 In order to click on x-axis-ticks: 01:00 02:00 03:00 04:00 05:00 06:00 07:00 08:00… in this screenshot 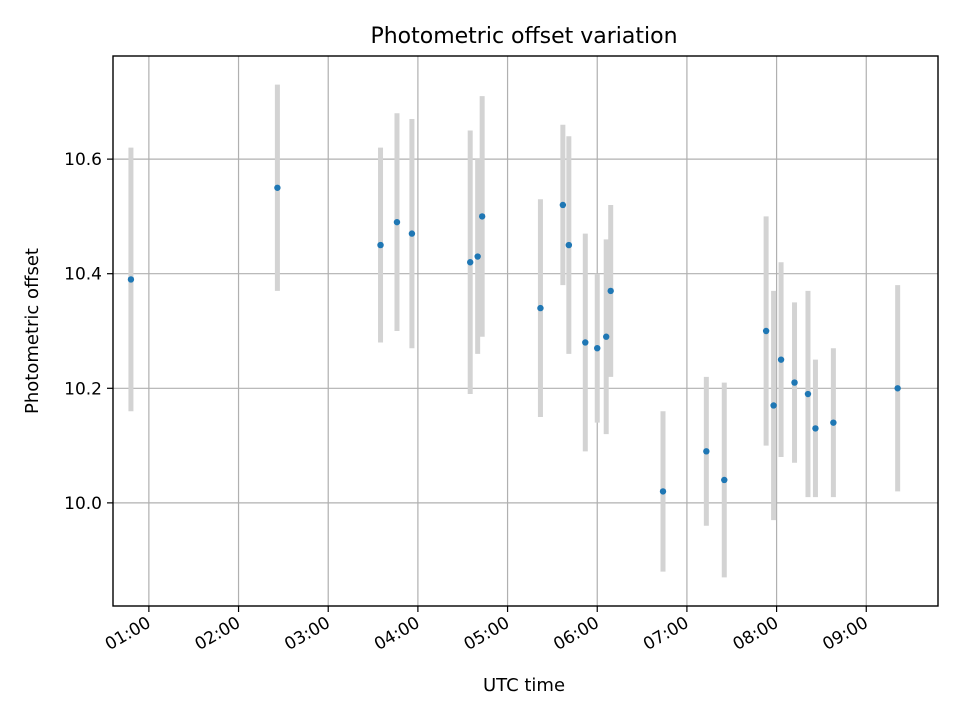, I will do `click(487, 630)`.